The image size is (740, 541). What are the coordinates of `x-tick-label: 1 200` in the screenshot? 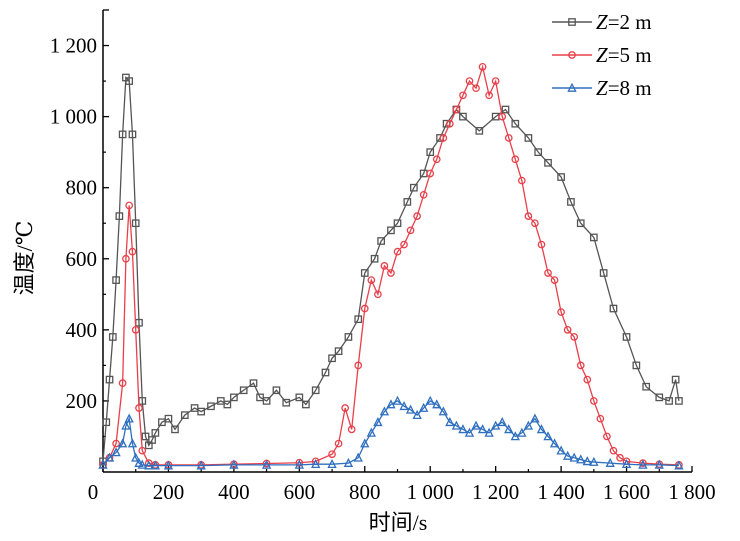 It's located at (495, 492).